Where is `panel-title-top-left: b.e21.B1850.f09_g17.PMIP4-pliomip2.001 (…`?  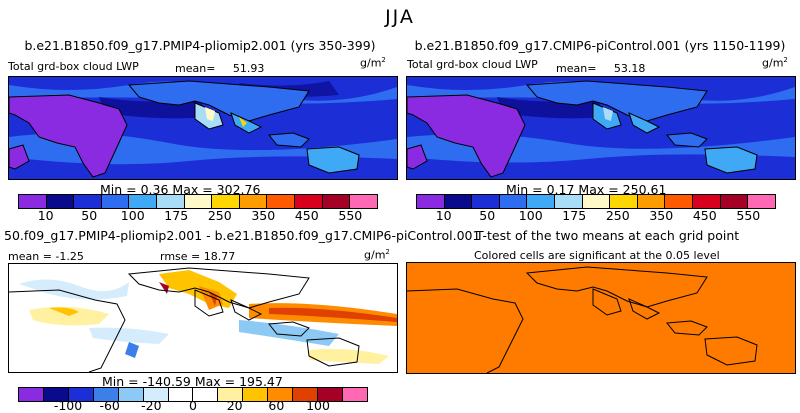
panel-title-top-left: b.e21.B1850.f09_g17.PMIP4-pliomip2.001 (… is located at coordinates (200, 45).